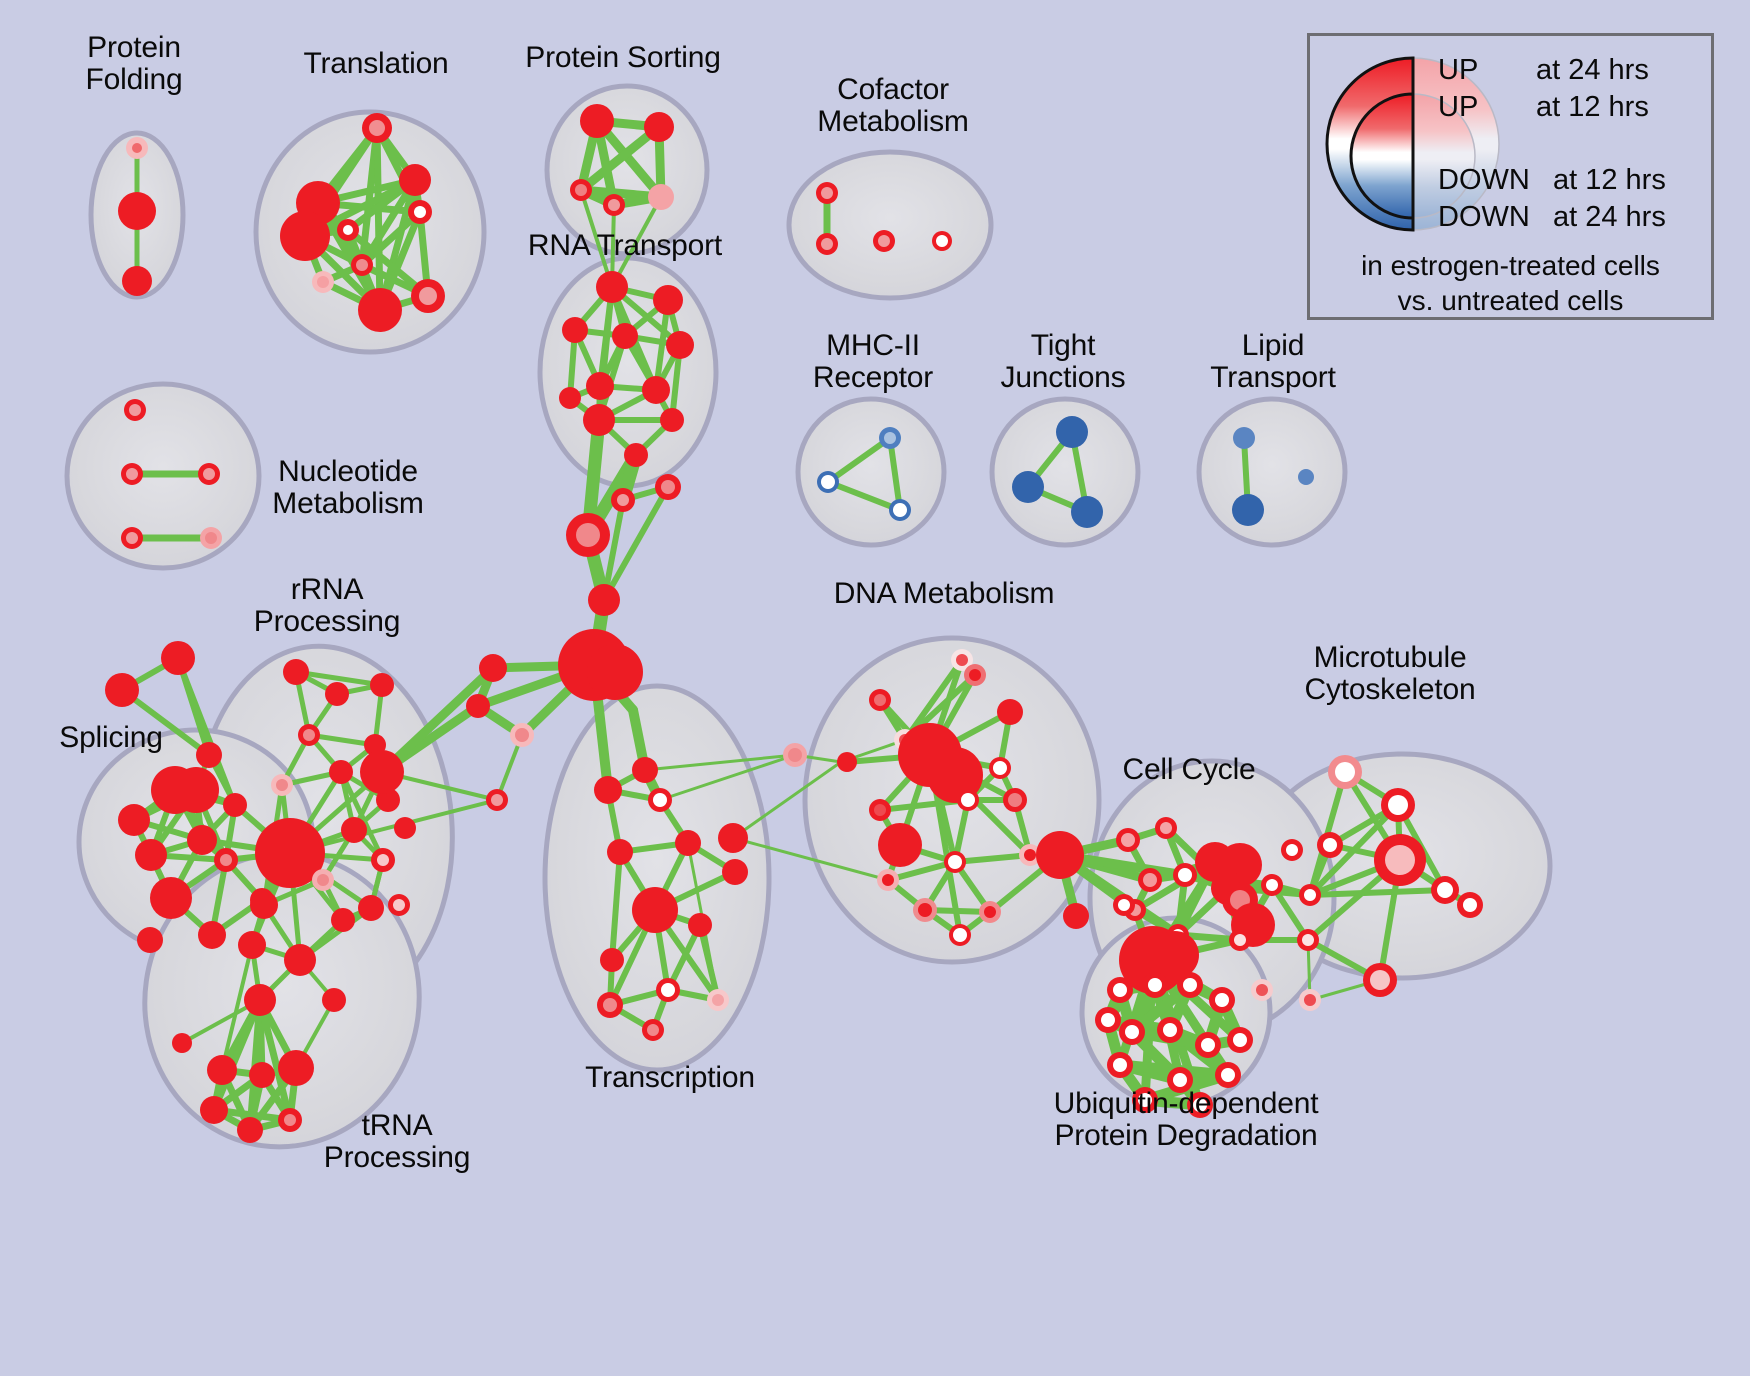  Describe the element at coordinates (893, 122) in the screenshot. I see `cluster-label-cofactor-metabolism-line-1: Metabolism` at that location.